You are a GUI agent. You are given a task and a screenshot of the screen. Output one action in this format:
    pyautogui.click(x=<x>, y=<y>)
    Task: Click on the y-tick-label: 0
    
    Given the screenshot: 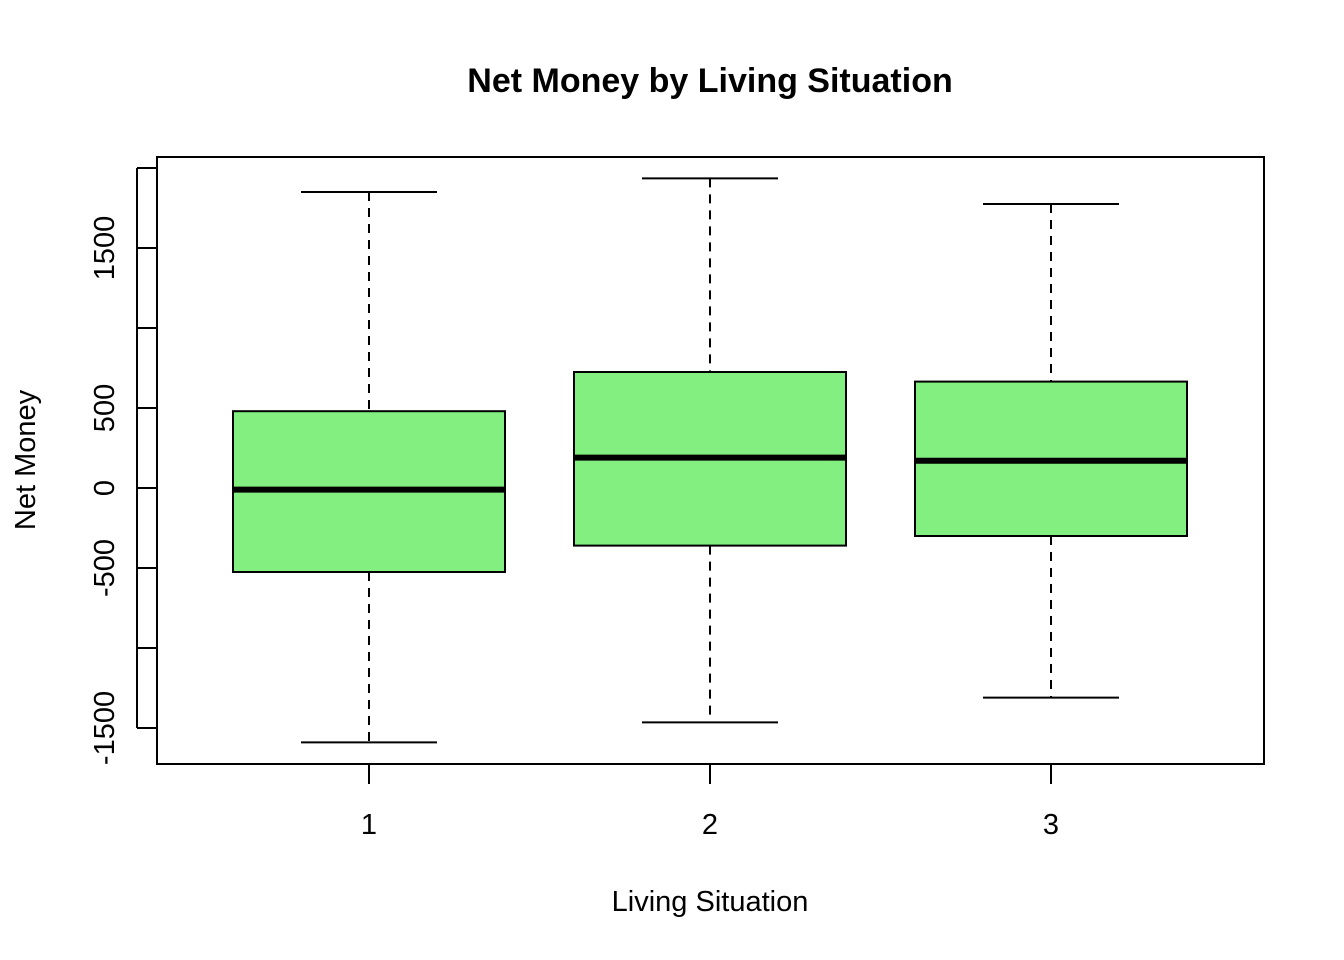 What is the action you would take?
    pyautogui.click(x=105, y=488)
    